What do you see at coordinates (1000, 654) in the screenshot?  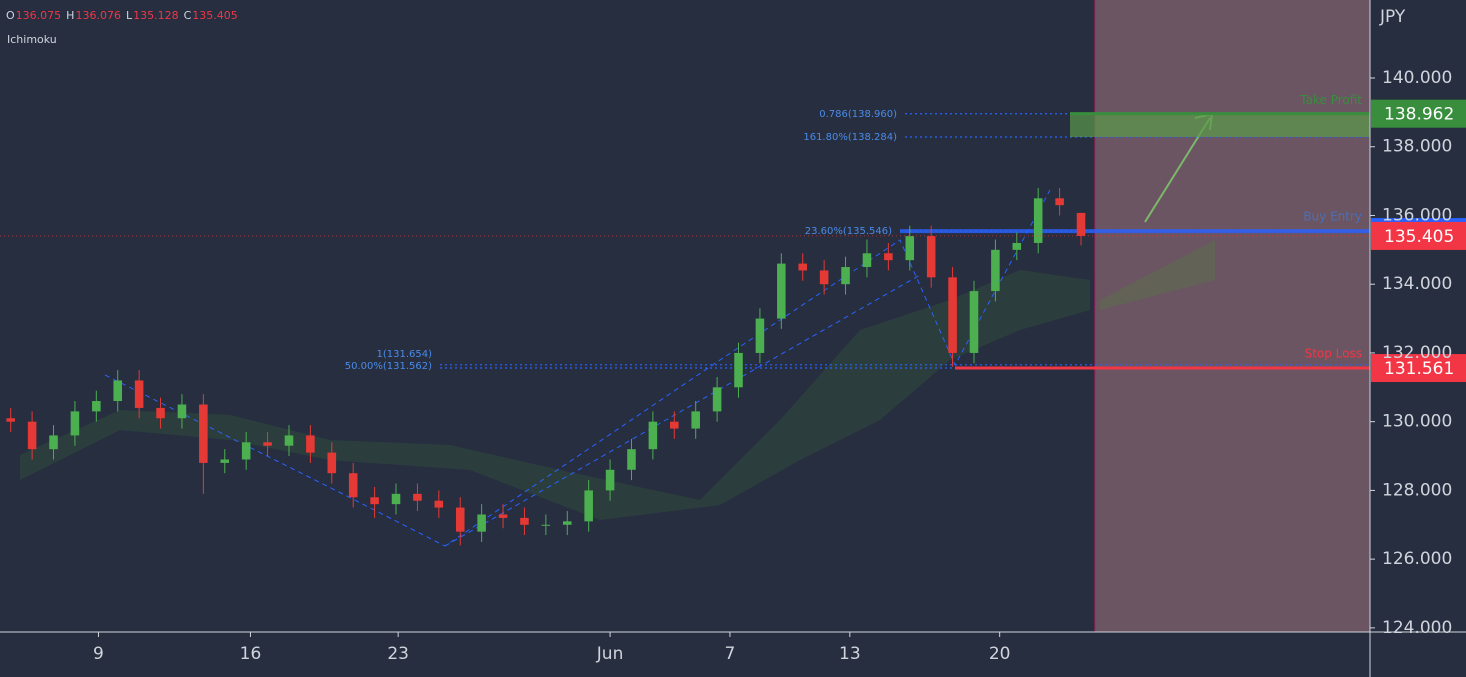 I see `x-tick-label: 20` at bounding box center [1000, 654].